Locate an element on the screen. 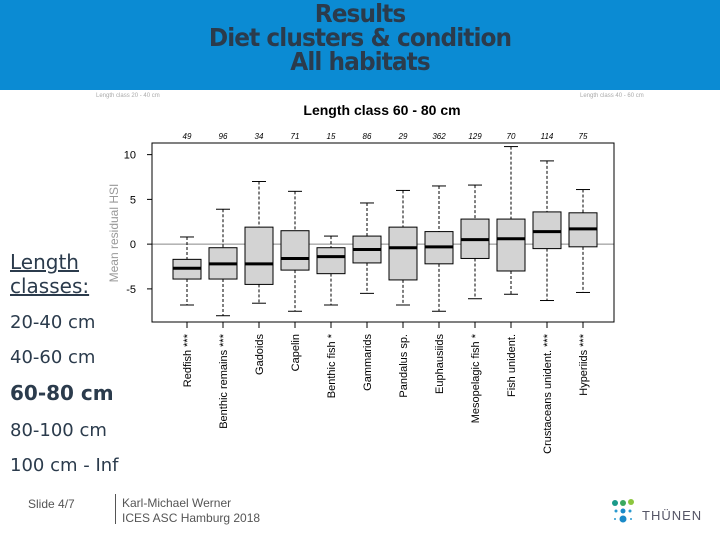 Image resolution: width=720 pixels, height=540 pixels. y-tick-label: 10 is located at coordinates (130, 156).